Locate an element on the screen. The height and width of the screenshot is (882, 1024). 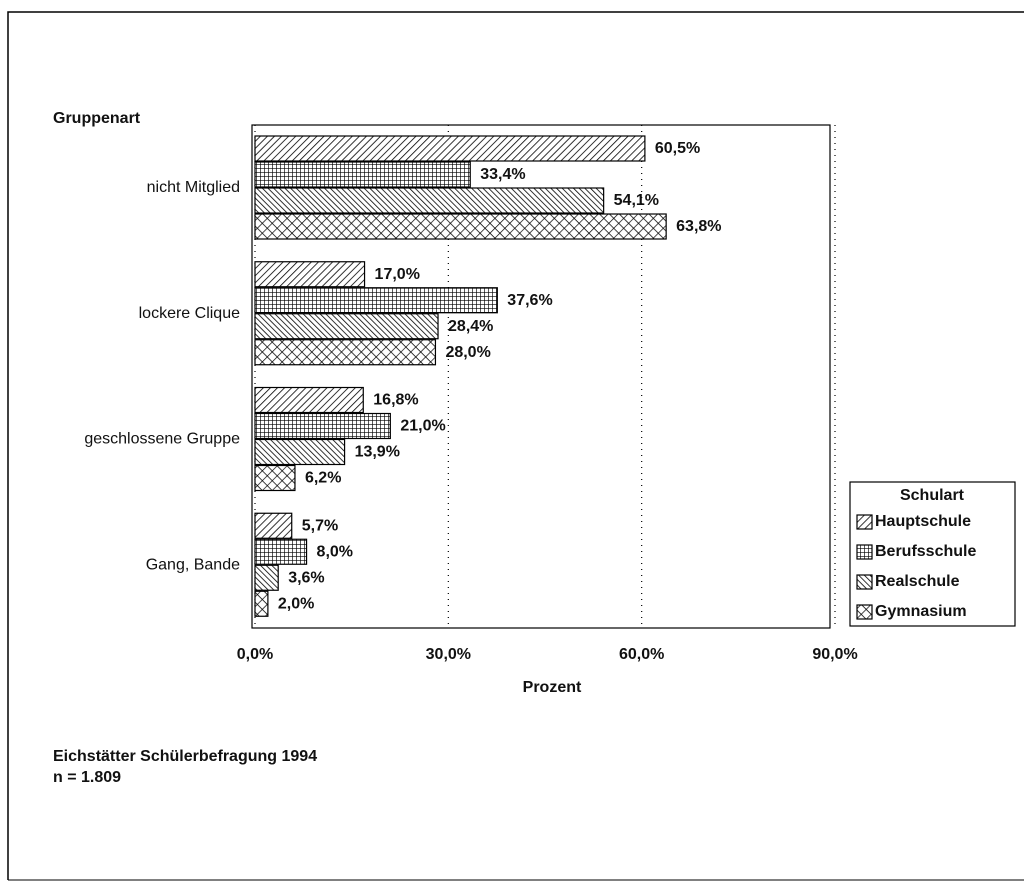
value-label: 3,6% is located at coordinates (306, 577).